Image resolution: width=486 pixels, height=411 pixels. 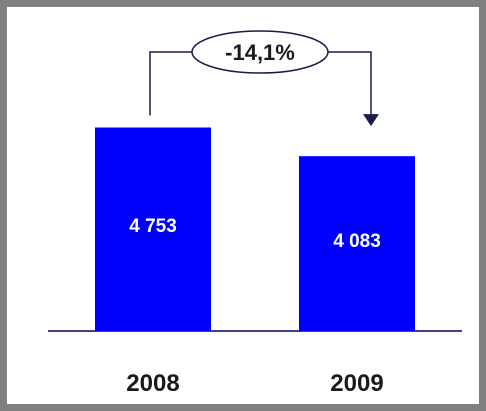 I want to click on bar-value-label: 4 753, so click(x=153, y=226).